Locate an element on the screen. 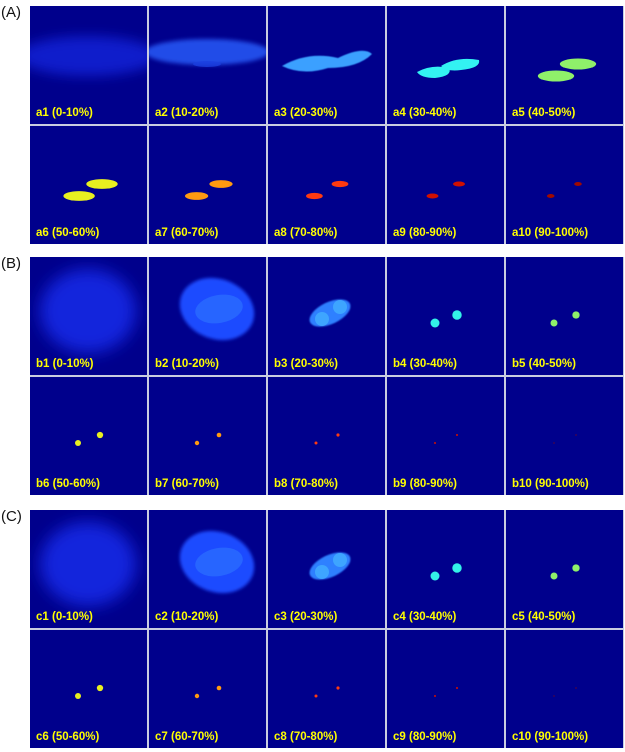 The height and width of the screenshot is (752, 625). panel-b3: b3 (20-30%) is located at coordinates (326, 316).